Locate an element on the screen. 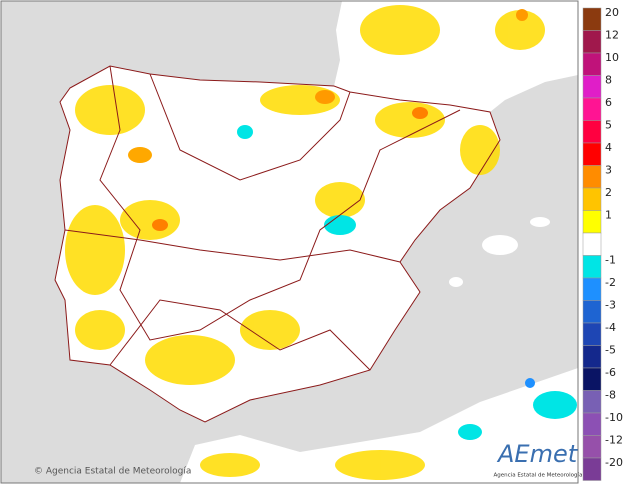  legend-label: -3 is located at coordinates (610, 305).